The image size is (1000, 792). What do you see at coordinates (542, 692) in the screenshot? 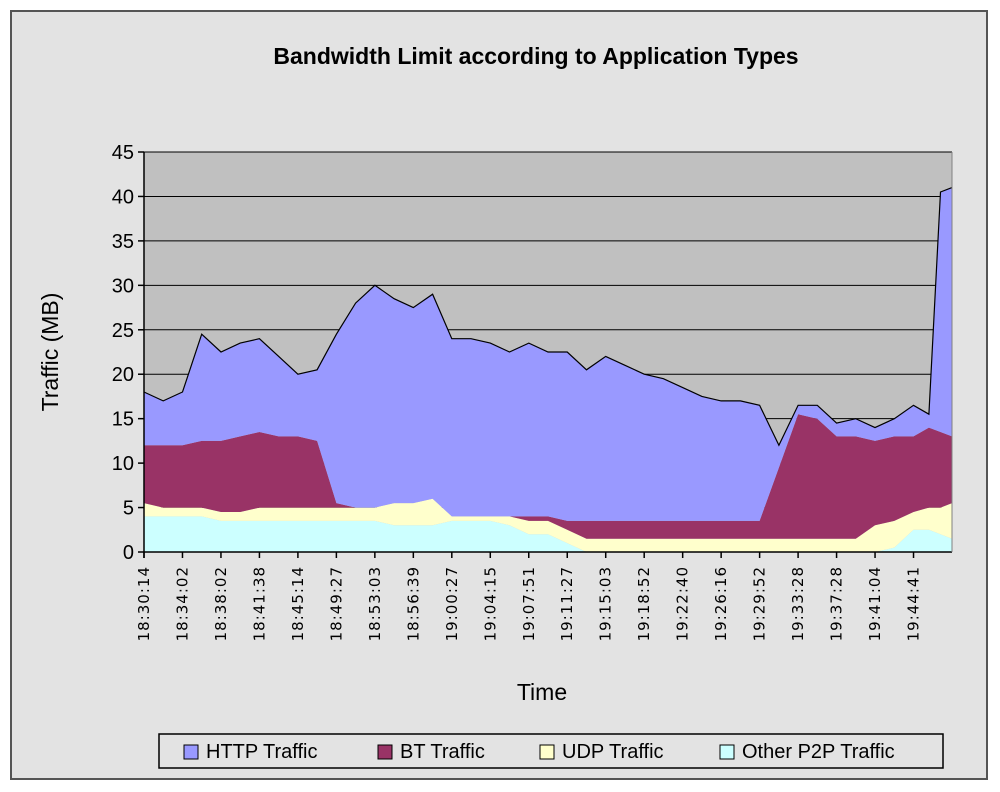
I see `x-axis-label: Time` at bounding box center [542, 692].